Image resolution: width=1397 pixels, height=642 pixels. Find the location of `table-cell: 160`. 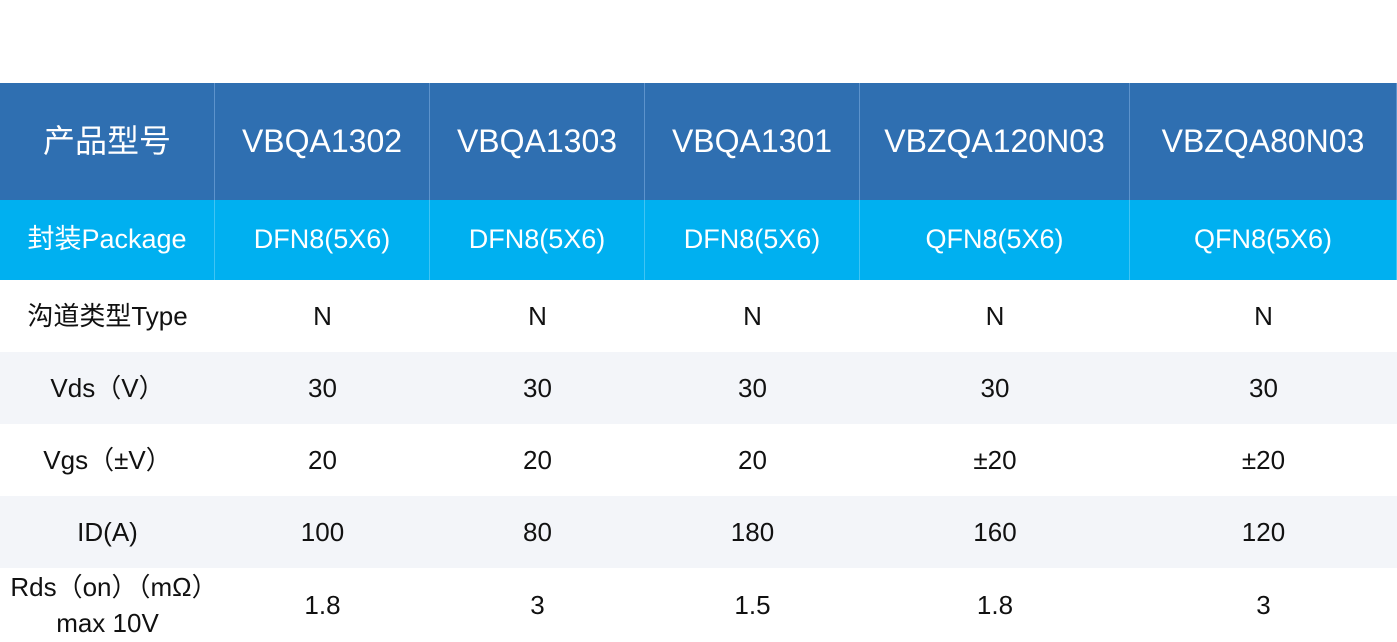

table-cell: 160 is located at coordinates (995, 532).